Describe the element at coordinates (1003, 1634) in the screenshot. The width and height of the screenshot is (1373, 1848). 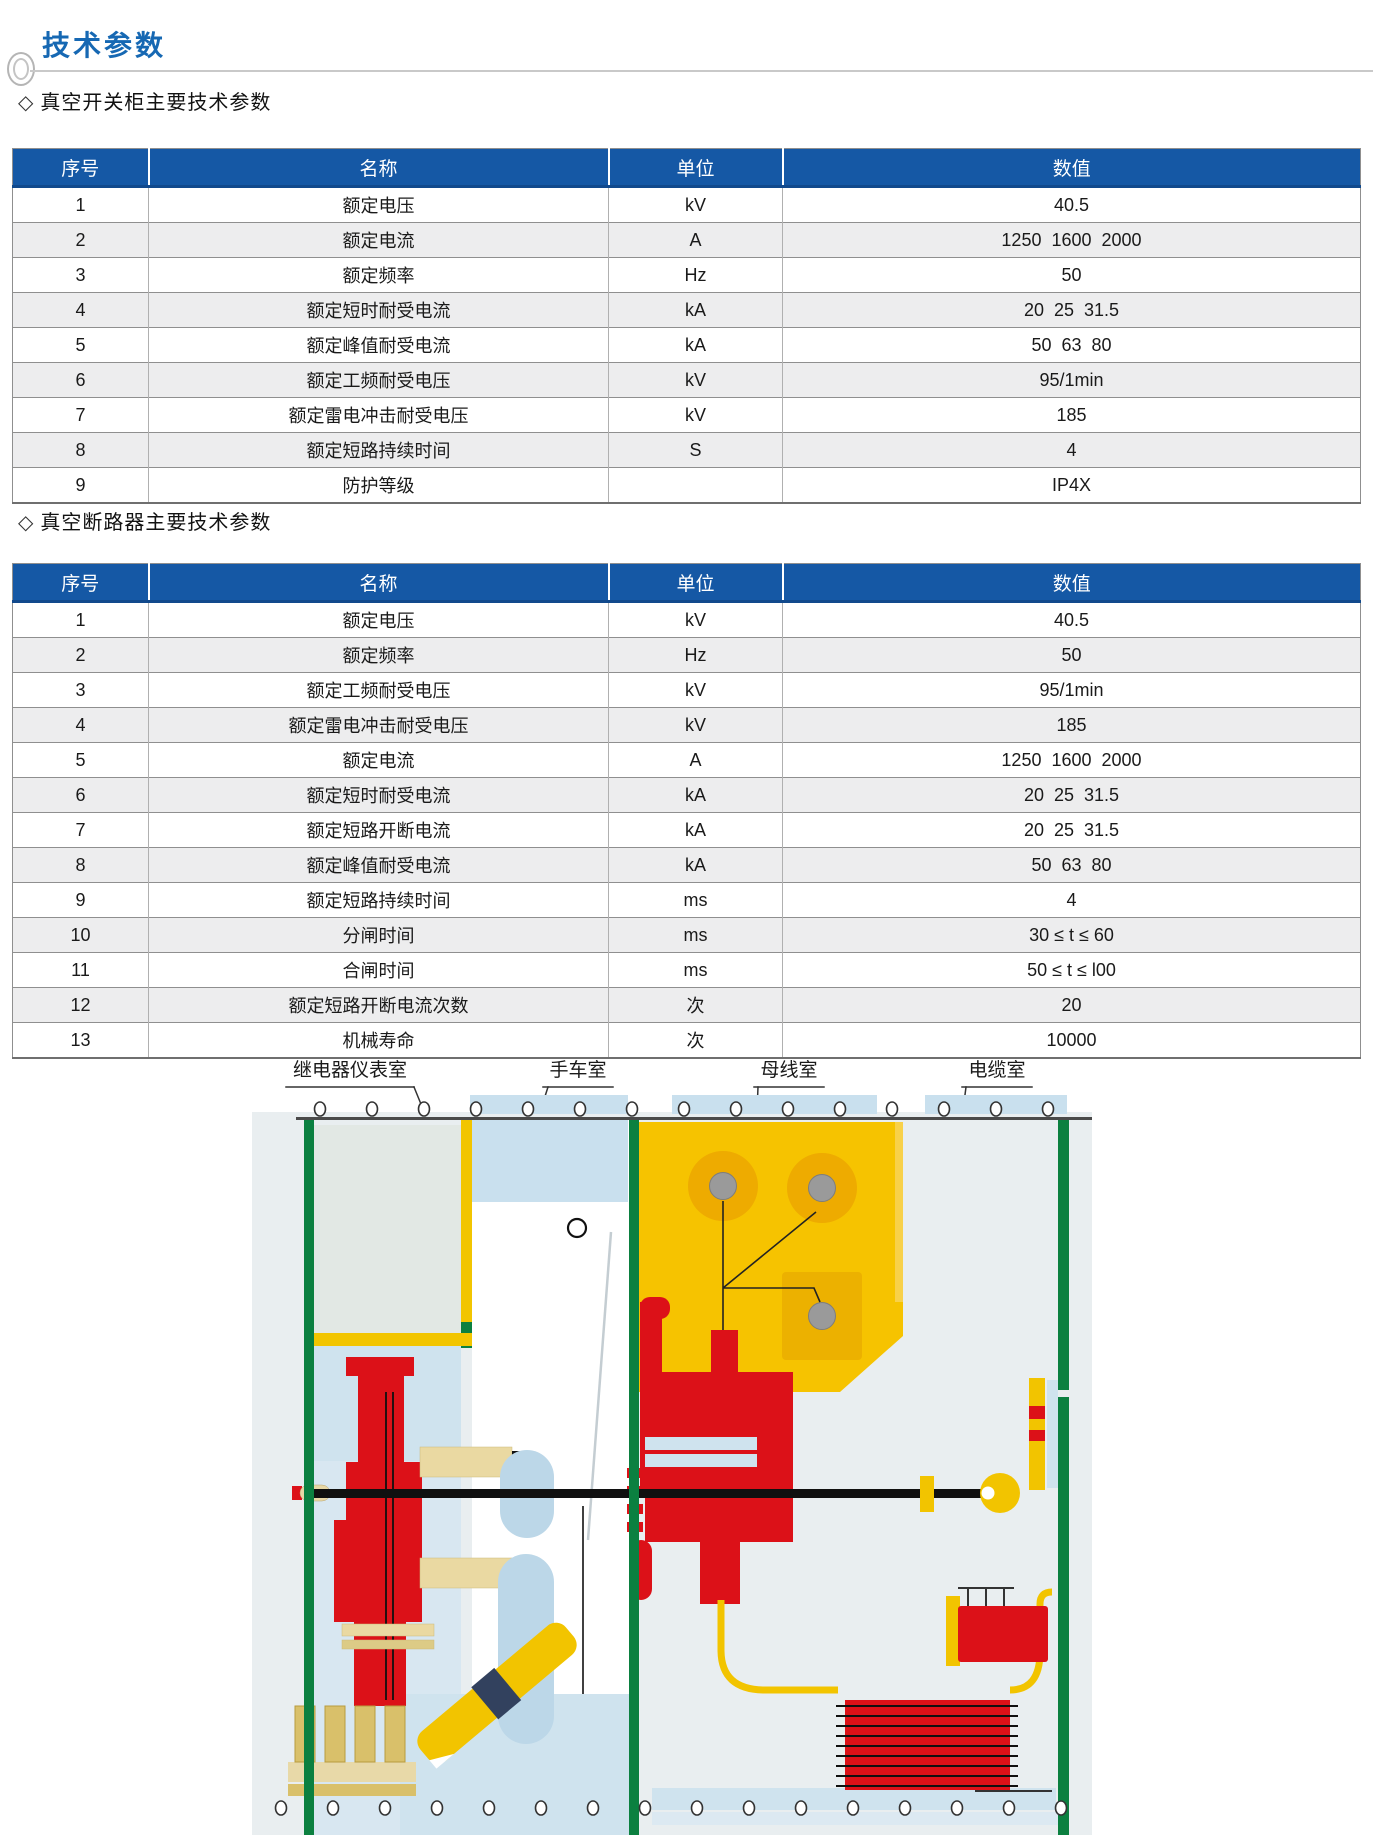
I see `cable-box` at that location.